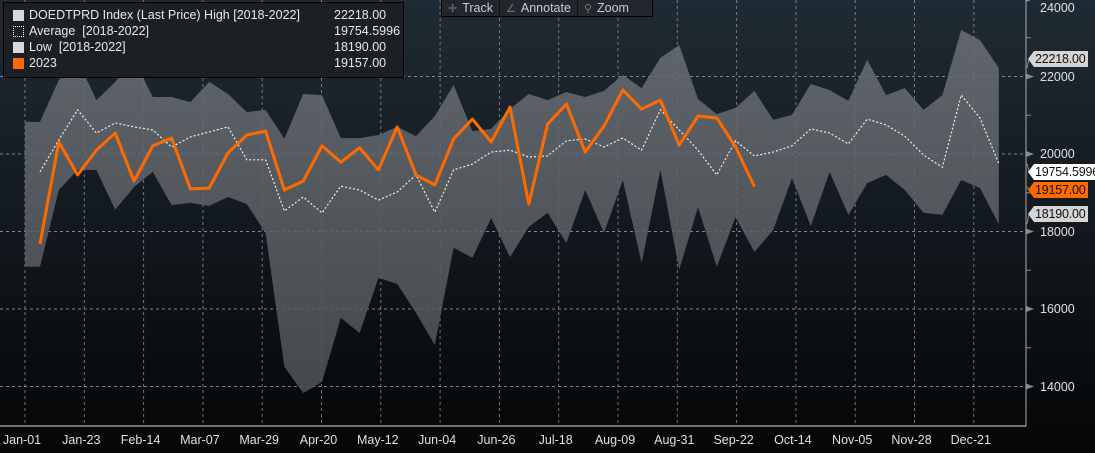 This screenshot has height=453, width=1095. What do you see at coordinates (539, 8) in the screenshot?
I see `annotate-button: ∠ Annotate` at bounding box center [539, 8].